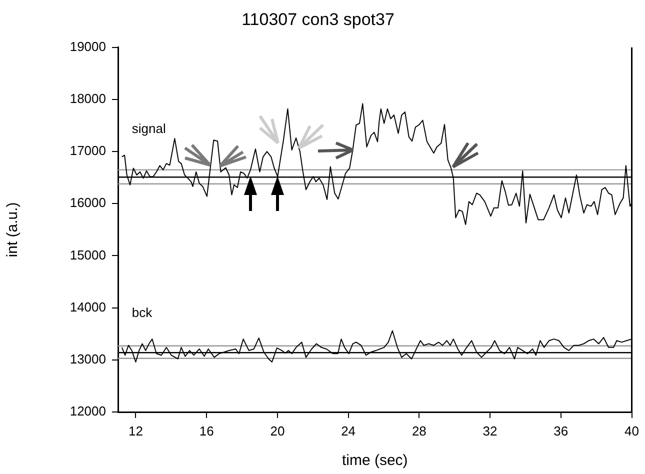 This screenshot has width=645, height=474. What do you see at coordinates (88, 46) in the screenshot?
I see `y-tick-label: 19000` at bounding box center [88, 46].